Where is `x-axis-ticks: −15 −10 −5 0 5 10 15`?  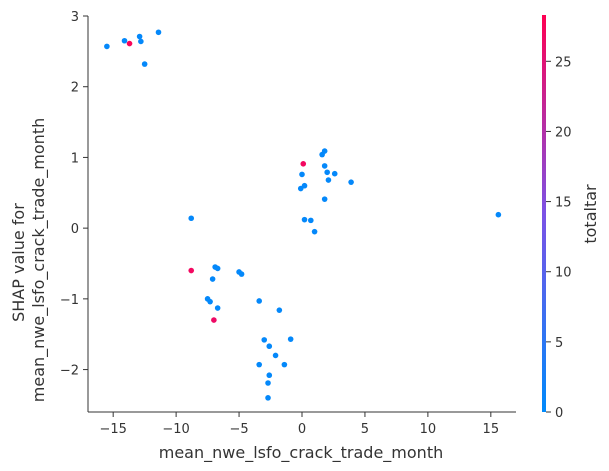
x-axis-ticks: −15 −10 −5 0 5 10 15 is located at coordinates (299, 424).